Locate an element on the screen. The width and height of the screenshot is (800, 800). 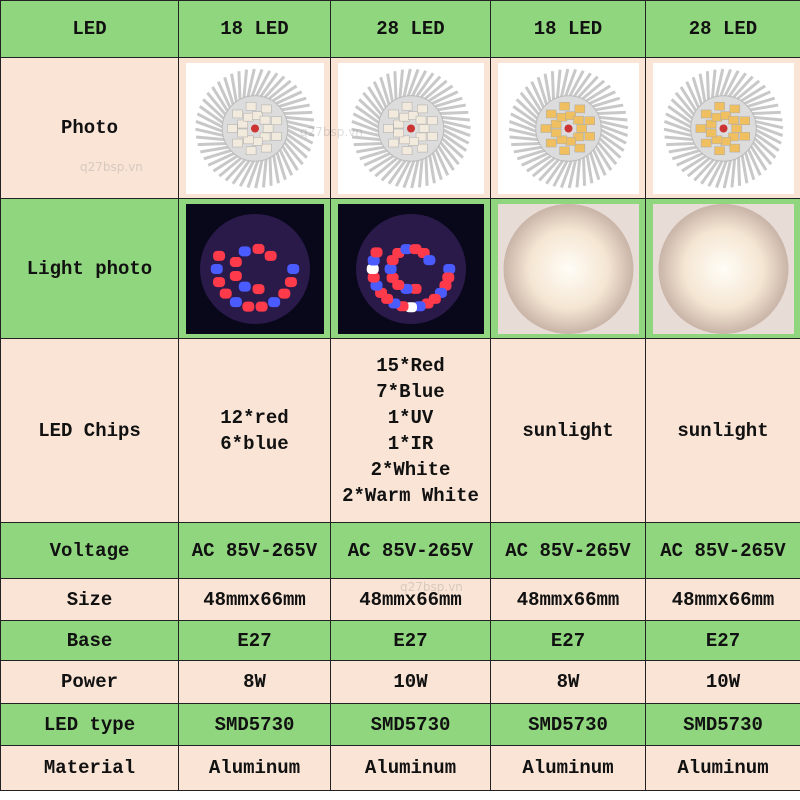
value-text: 1*UV is located at coordinates (410, 417).